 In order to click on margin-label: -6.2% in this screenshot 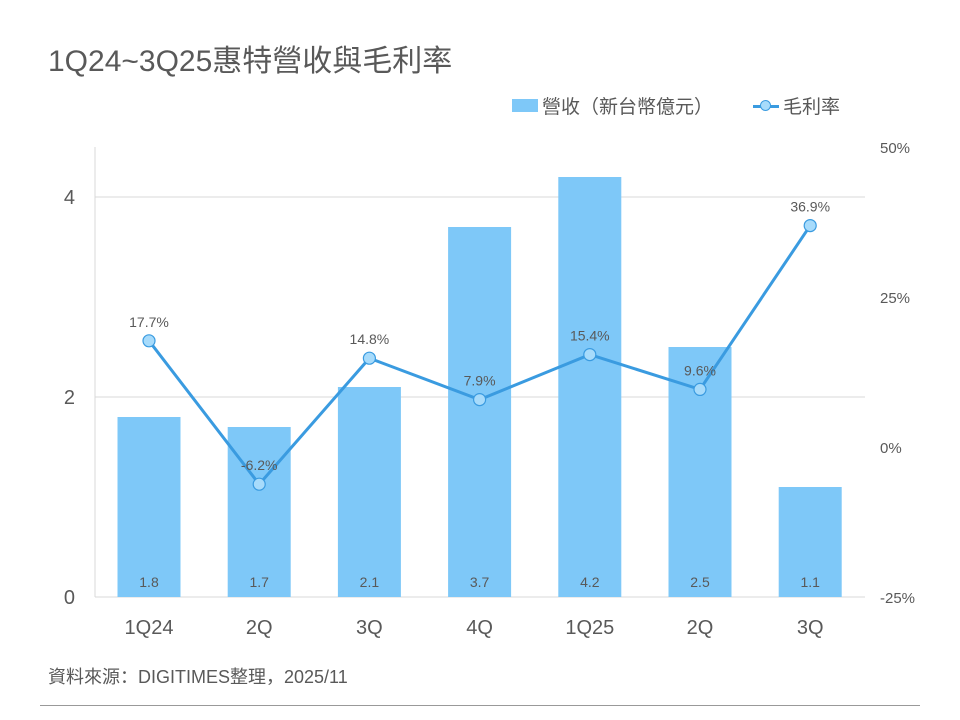, I will do `click(259, 465)`.